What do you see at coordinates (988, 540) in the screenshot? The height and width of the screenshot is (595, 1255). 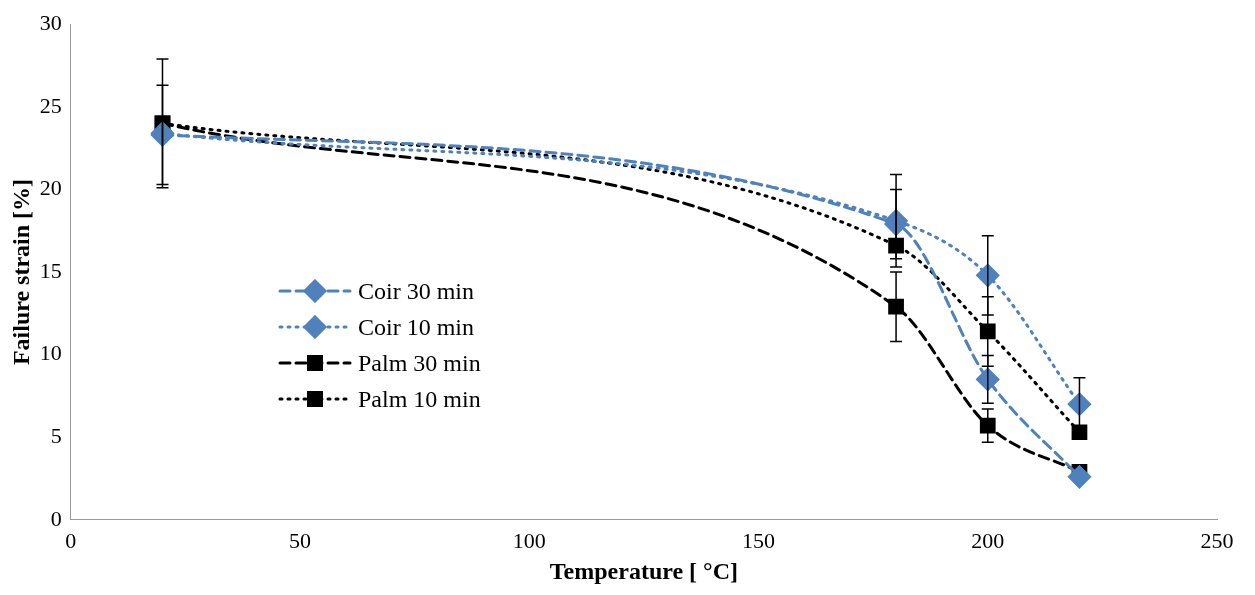 I see `x-tick-label: 200` at bounding box center [988, 540].